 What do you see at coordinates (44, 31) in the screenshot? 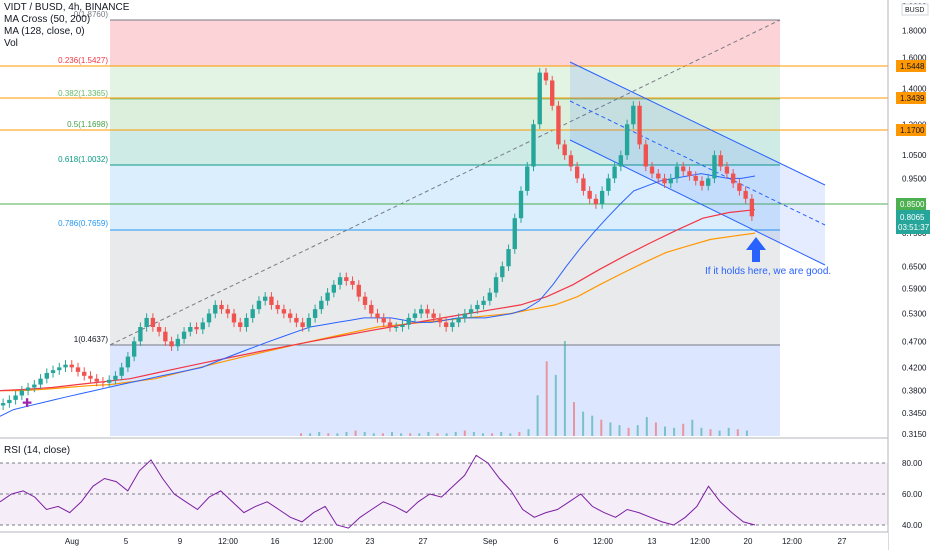
I see `indicator-ma128: MA (128, close, 0)` at bounding box center [44, 31].